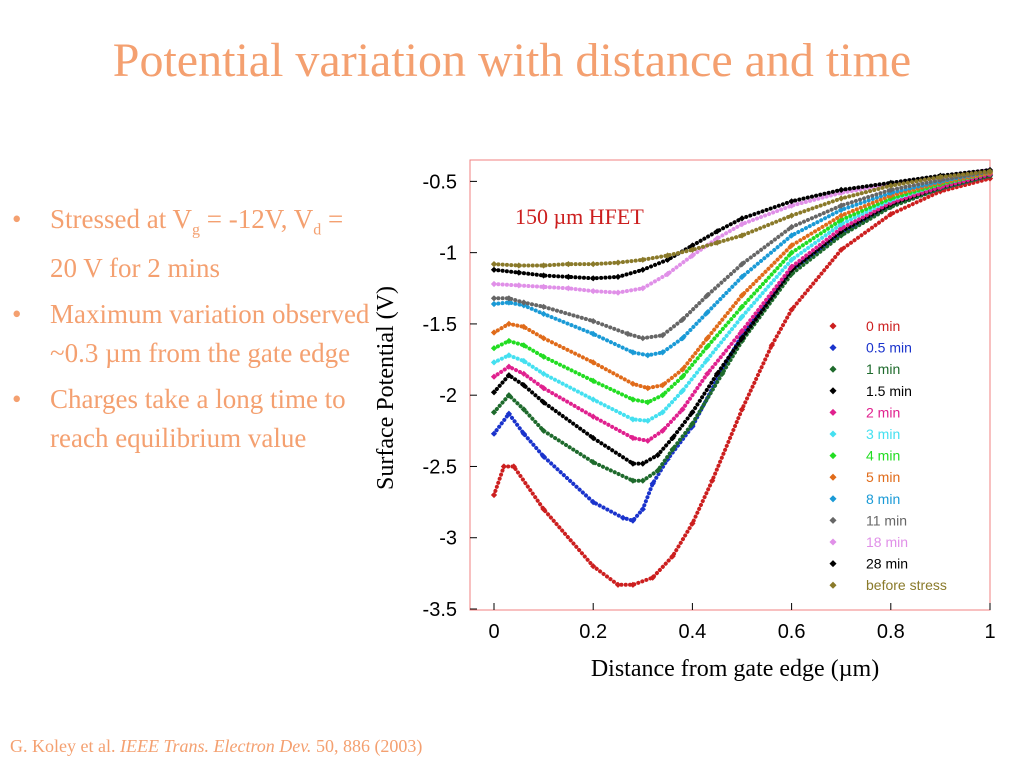 Image resolution: width=1024 pixels, height=768 pixels. Describe the element at coordinates (448, 539) in the screenshot. I see `y-tick-label: -3` at that location.